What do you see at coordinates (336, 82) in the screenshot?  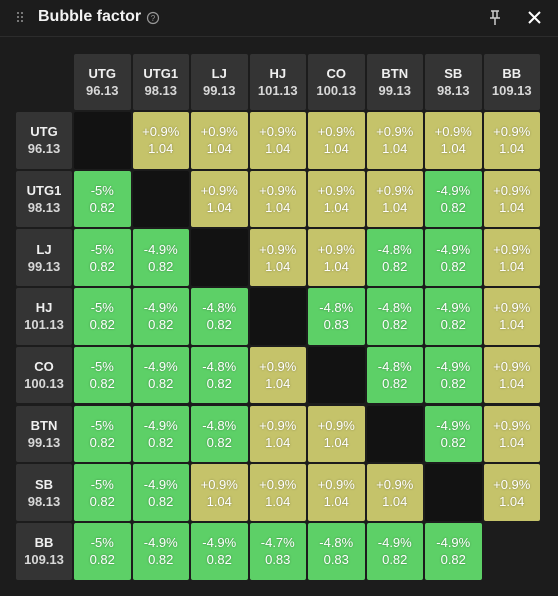 I see `column-header: CO 100.13` at bounding box center [336, 82].